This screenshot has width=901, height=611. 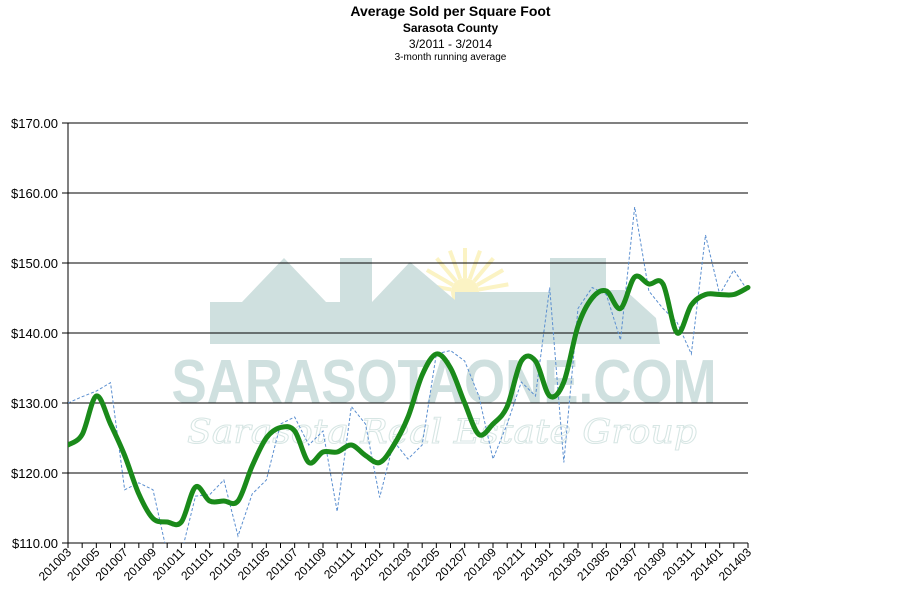 I want to click on x-tick-label: 201109, so click(x=311, y=564).